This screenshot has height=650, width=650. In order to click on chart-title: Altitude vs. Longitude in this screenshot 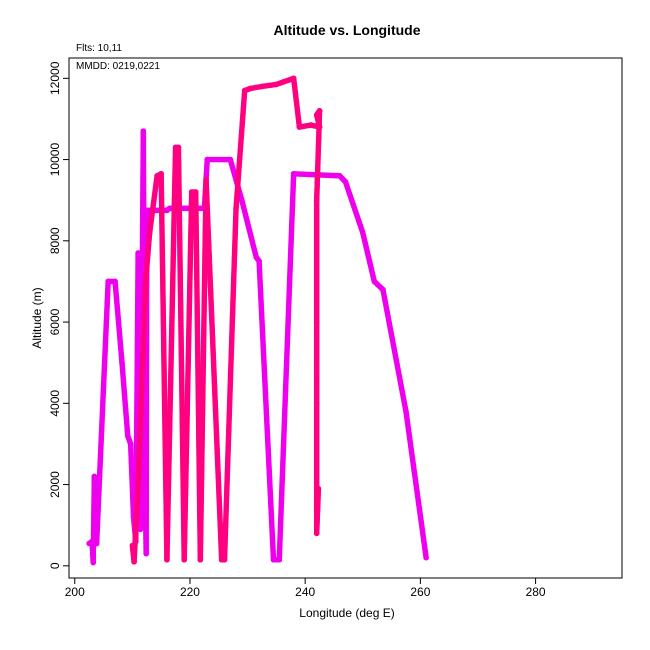, I will do `click(347, 30)`.